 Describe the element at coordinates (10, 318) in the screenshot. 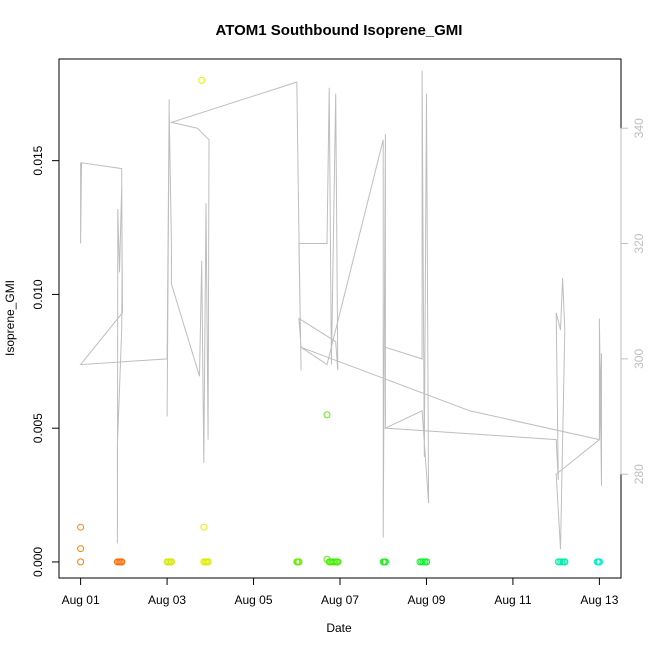

I see `y-axis-label: Isoprene_GMI` at that location.